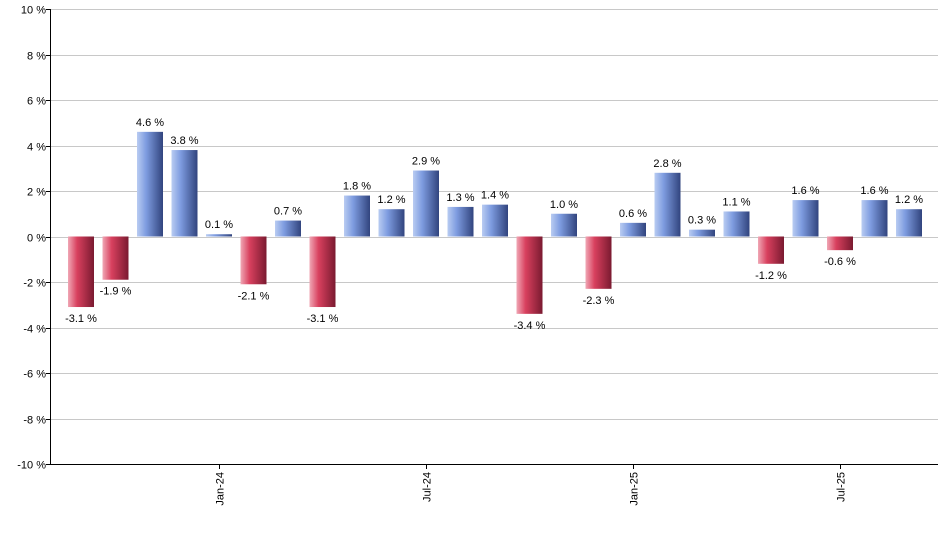 The height and width of the screenshot is (550, 940). Describe the element at coordinates (150, 123) in the screenshot. I see `data-label: 4.6 %` at that location.